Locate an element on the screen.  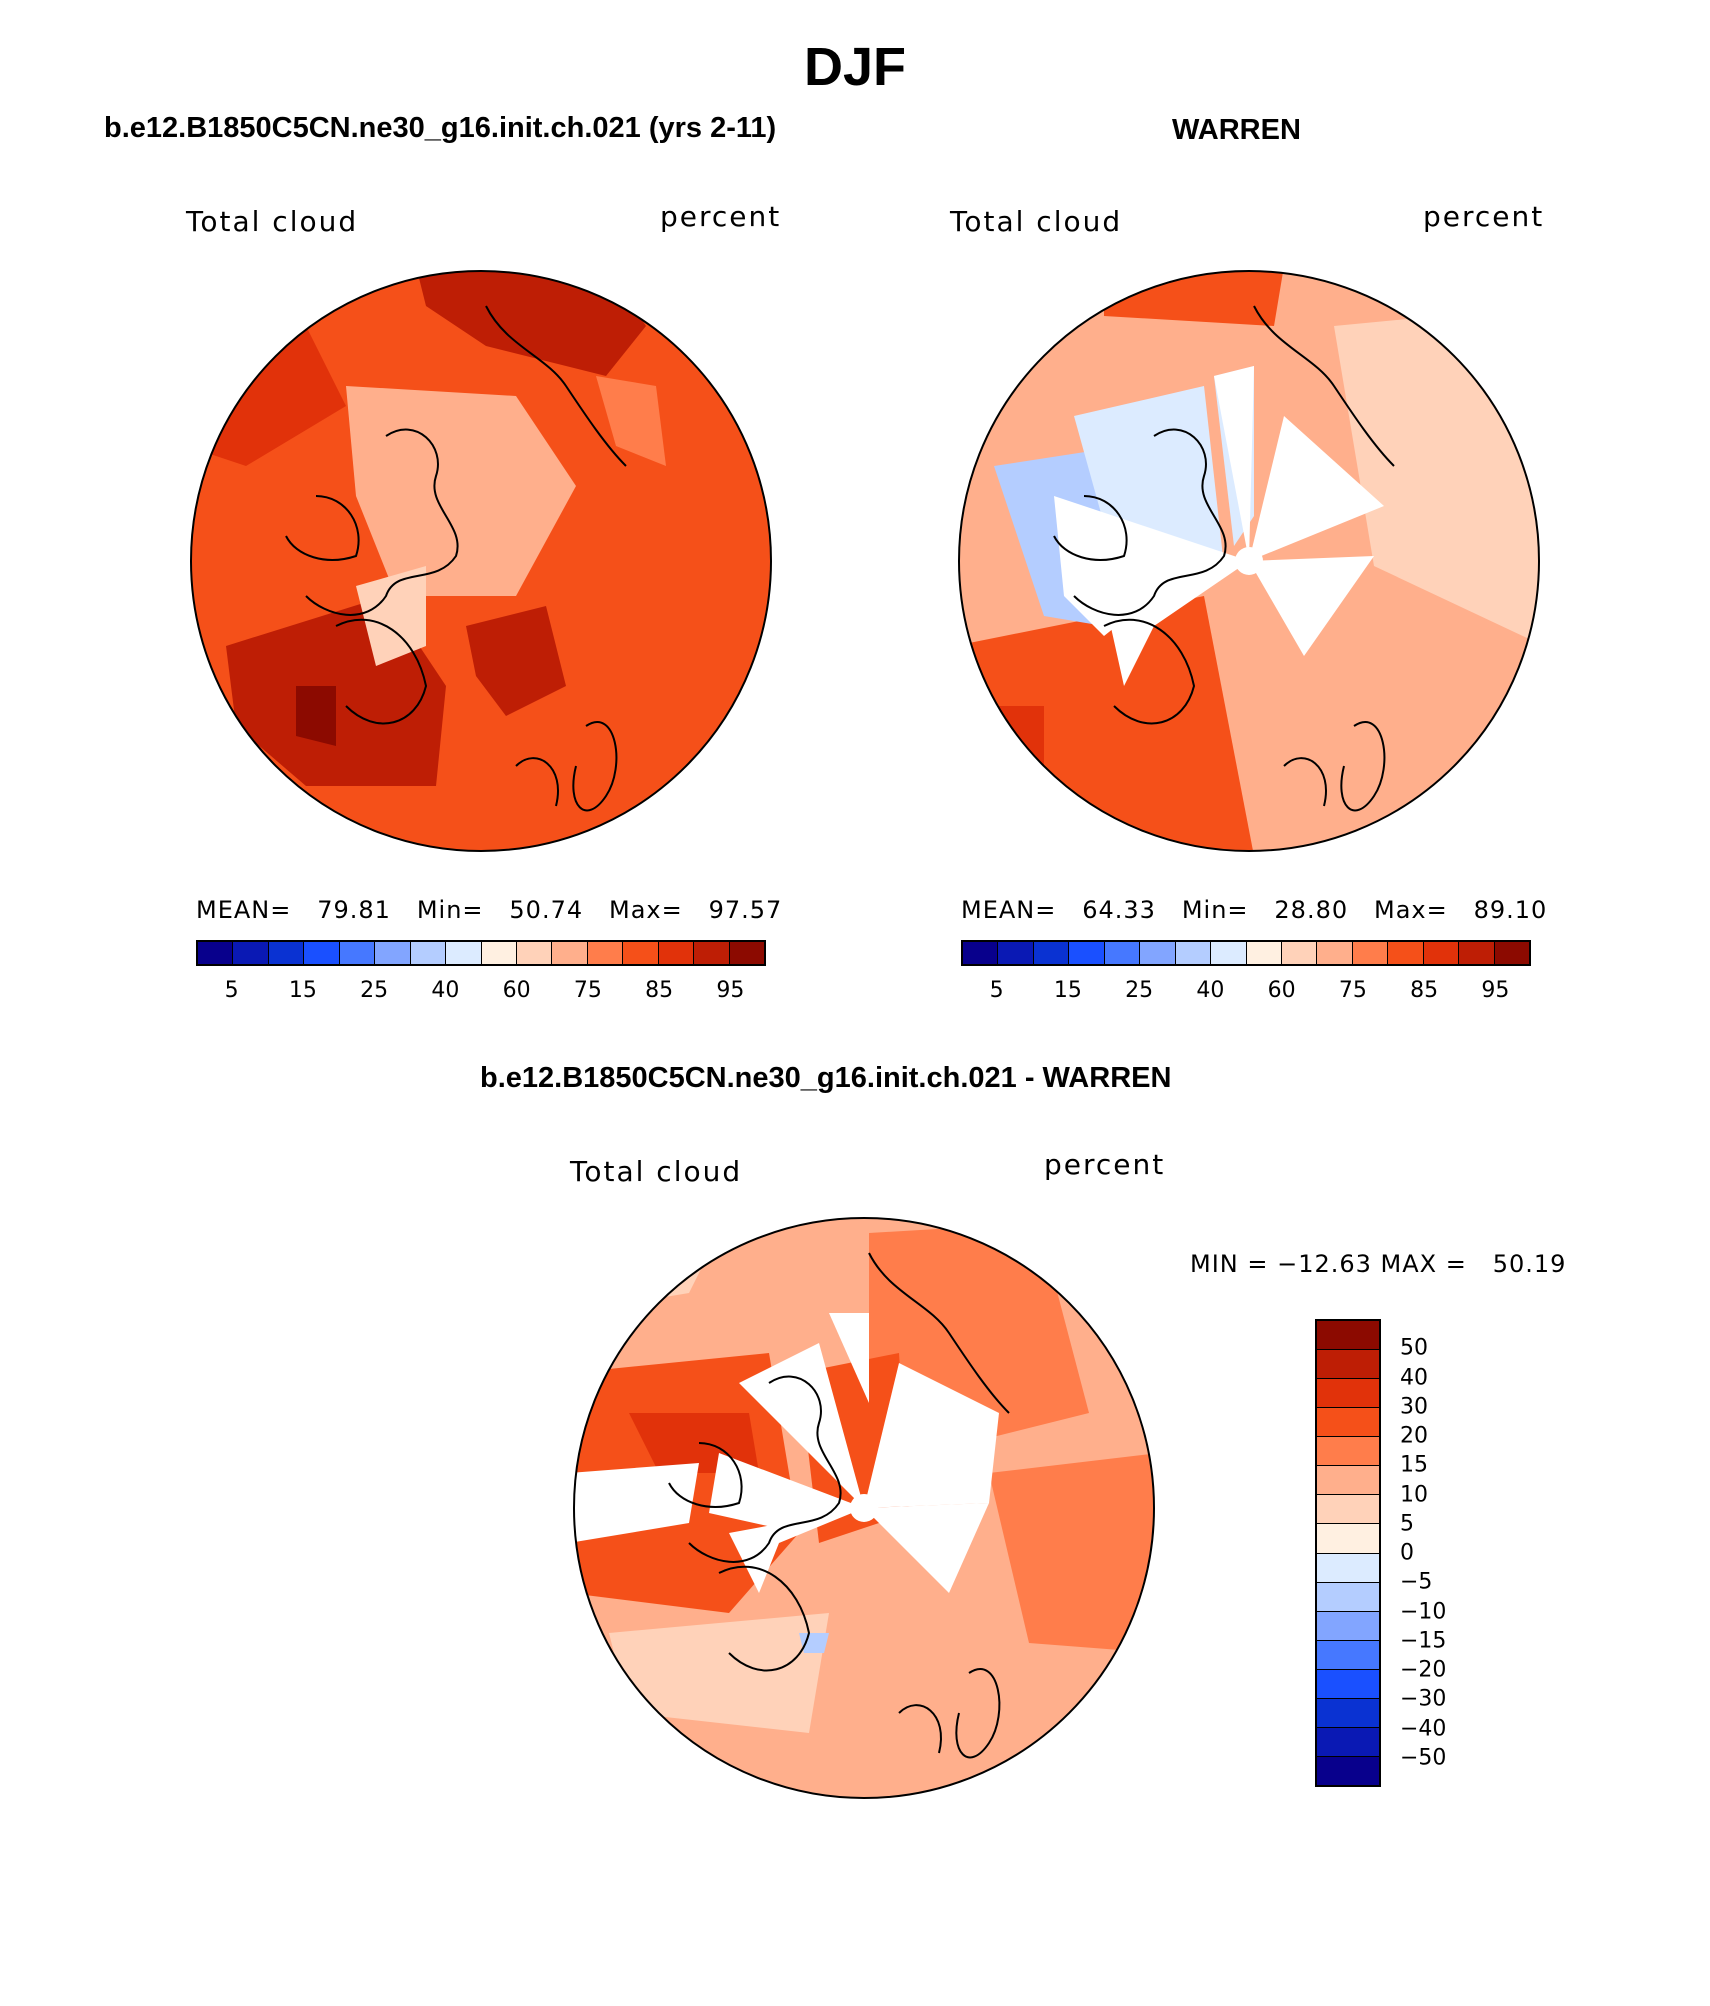
figure-title: DJF is located at coordinates (854, 67).